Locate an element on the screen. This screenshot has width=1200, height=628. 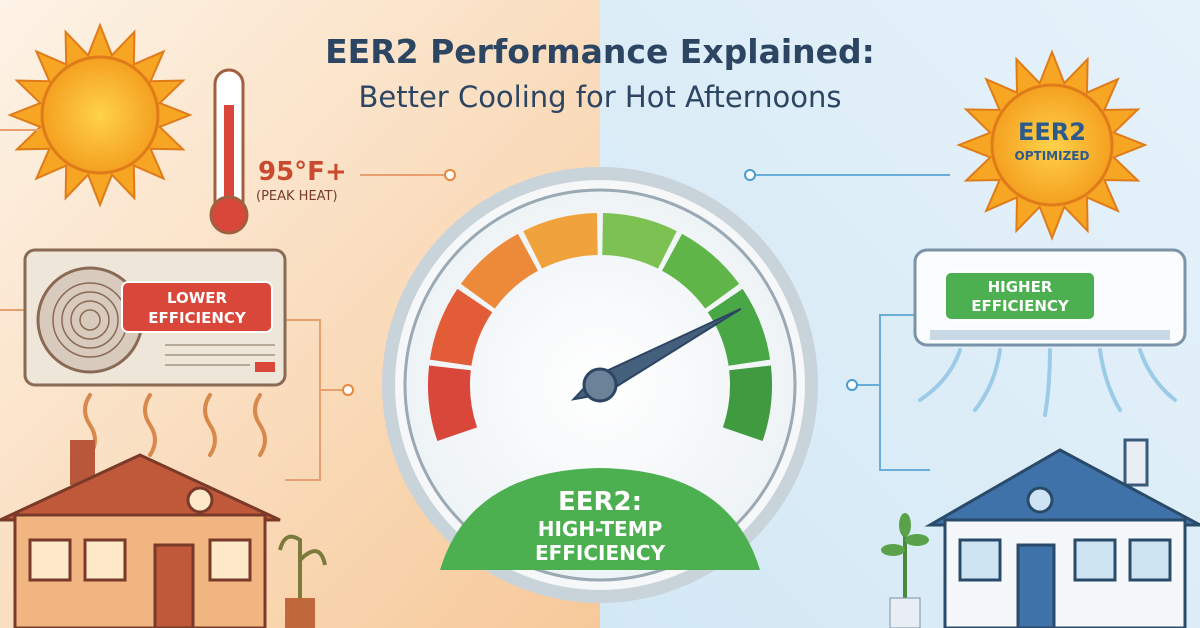
svg-text: HIGH-TEMP is located at coordinates (600, 529).